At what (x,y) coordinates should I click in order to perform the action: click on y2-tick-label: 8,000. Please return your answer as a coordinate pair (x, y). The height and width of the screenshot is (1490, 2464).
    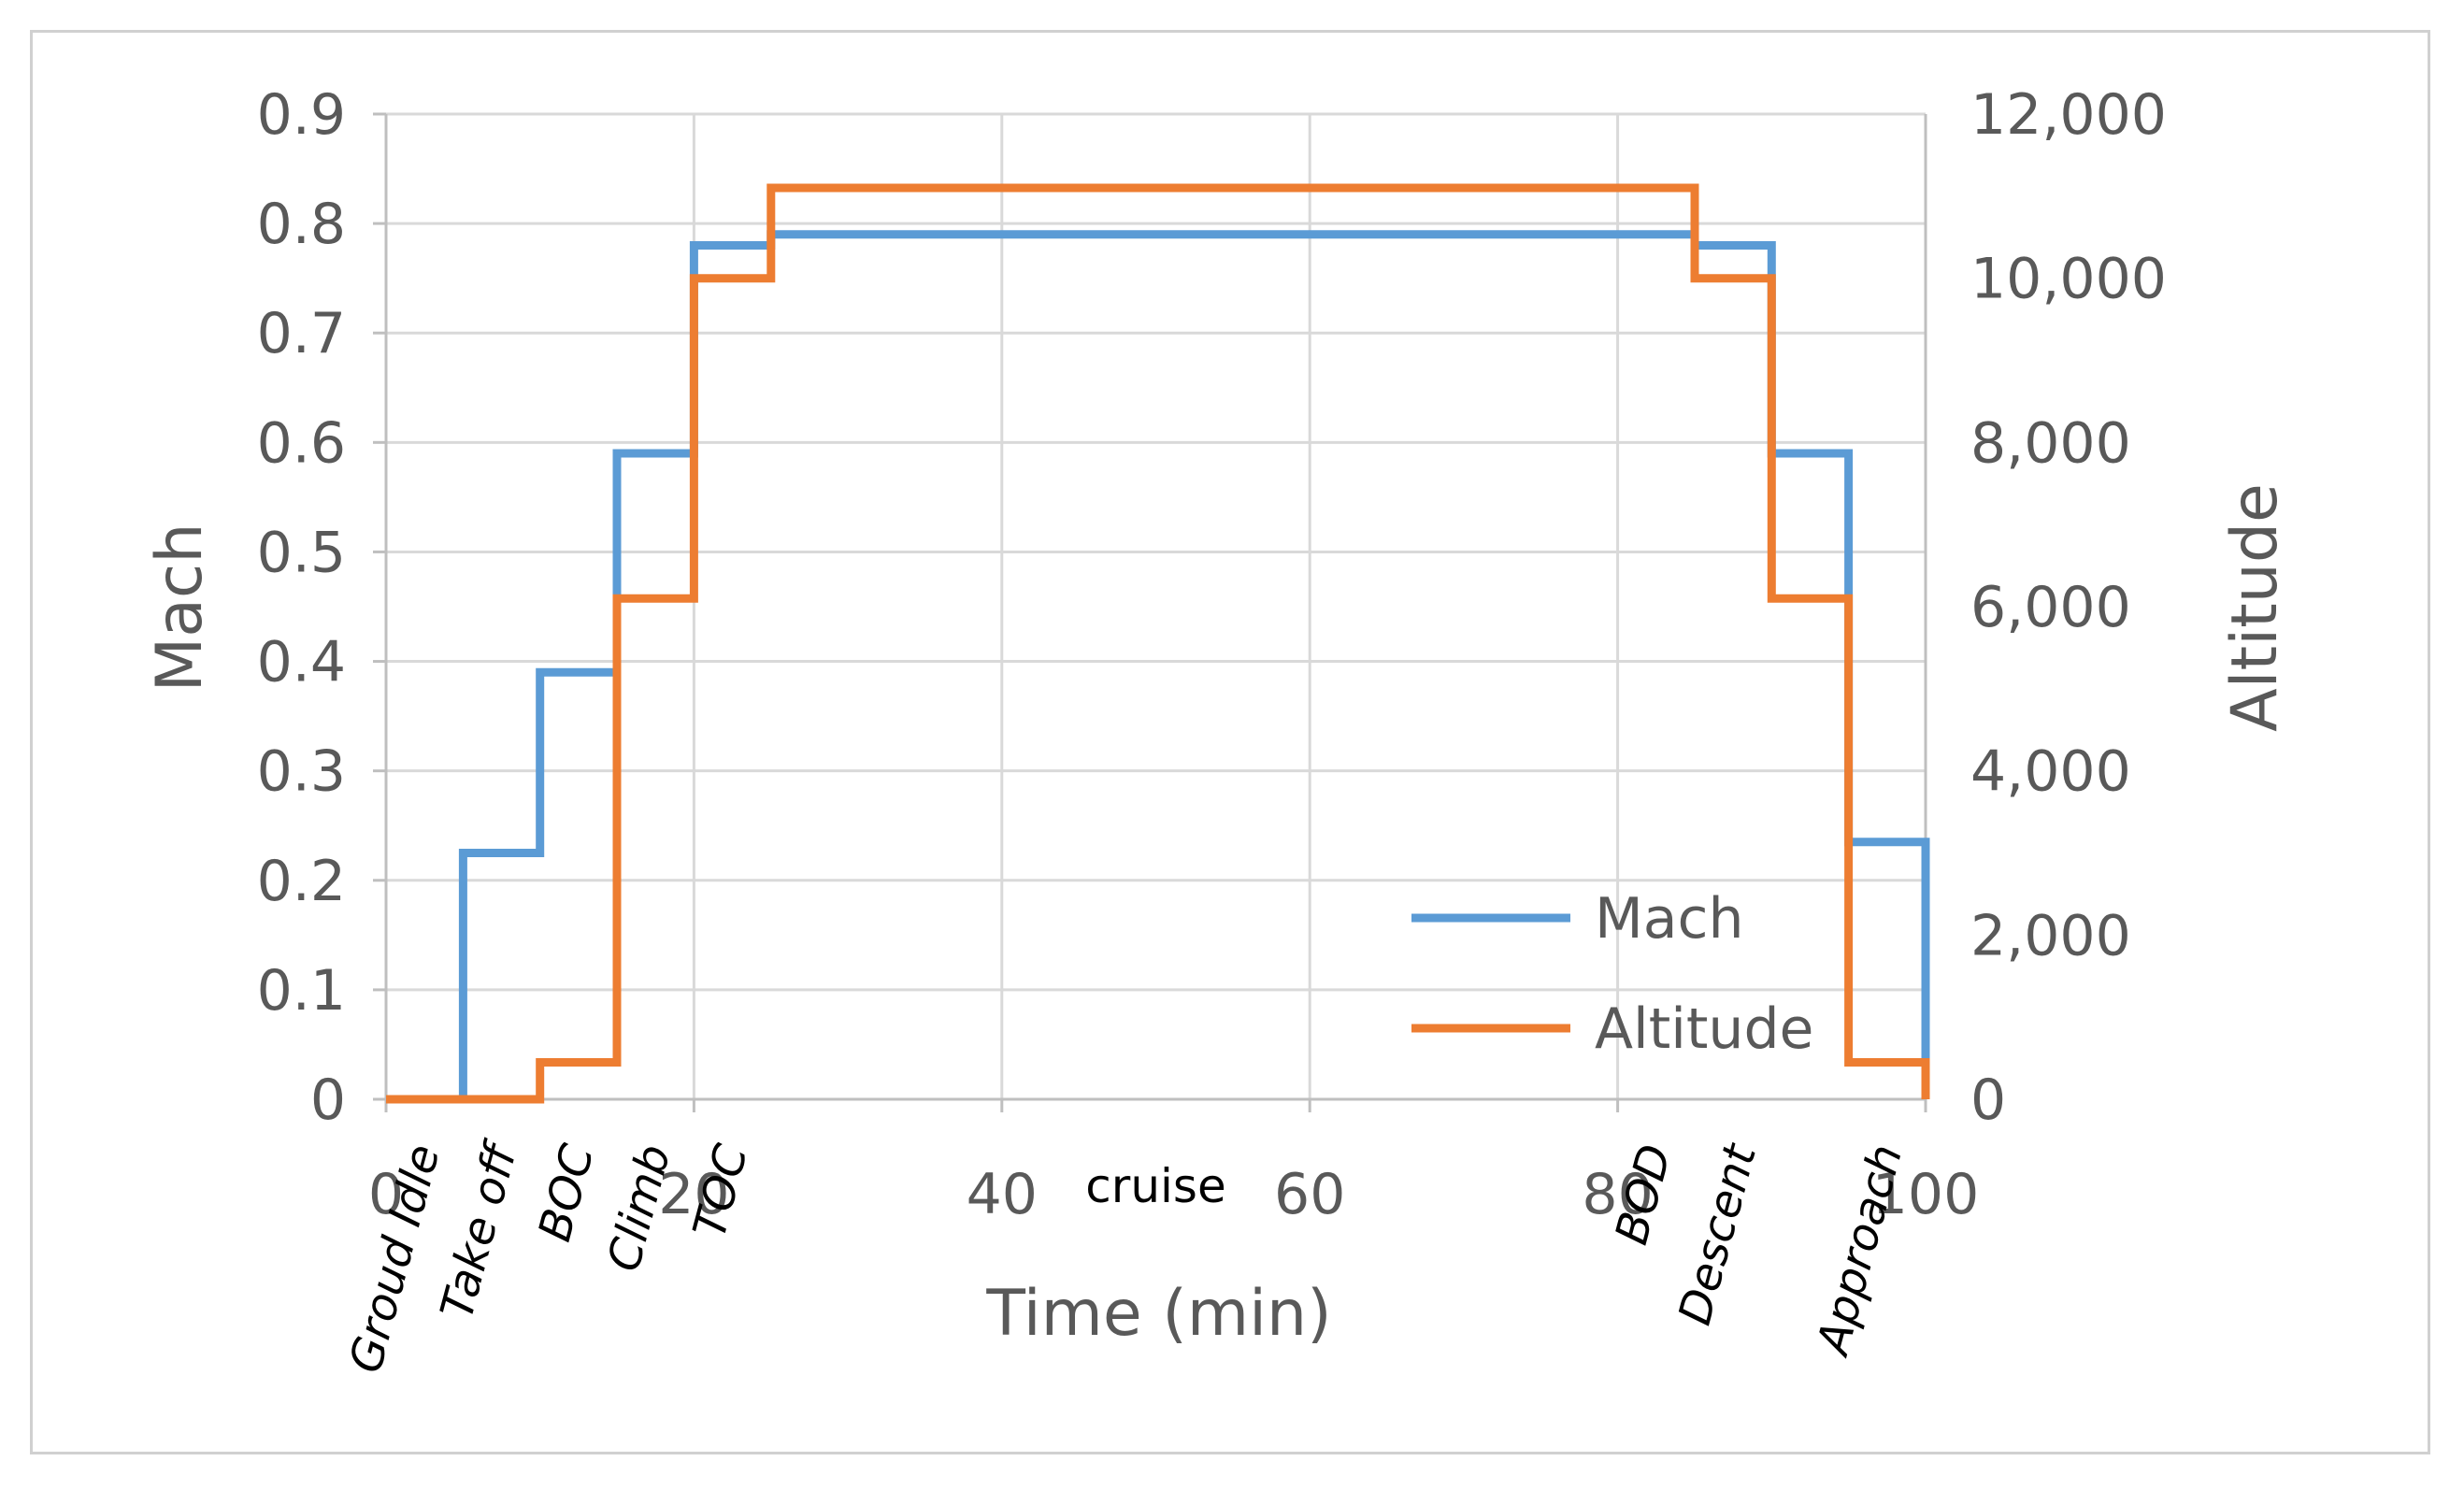
    Looking at the image, I should click on (2050, 443).